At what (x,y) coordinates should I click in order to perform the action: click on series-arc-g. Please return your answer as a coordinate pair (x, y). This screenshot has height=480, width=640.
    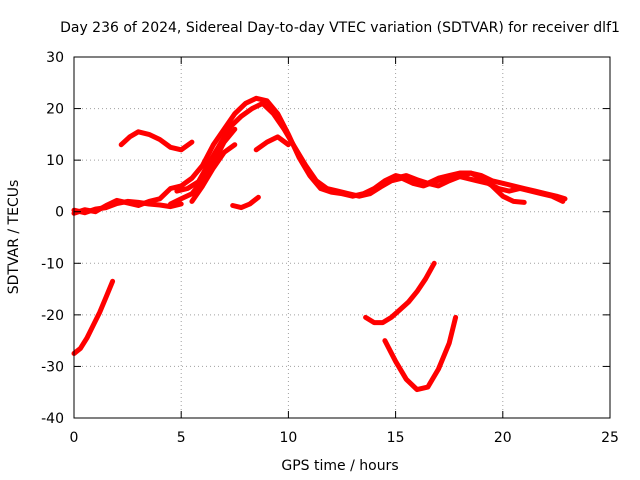
    Looking at the image, I should click on (156, 141).